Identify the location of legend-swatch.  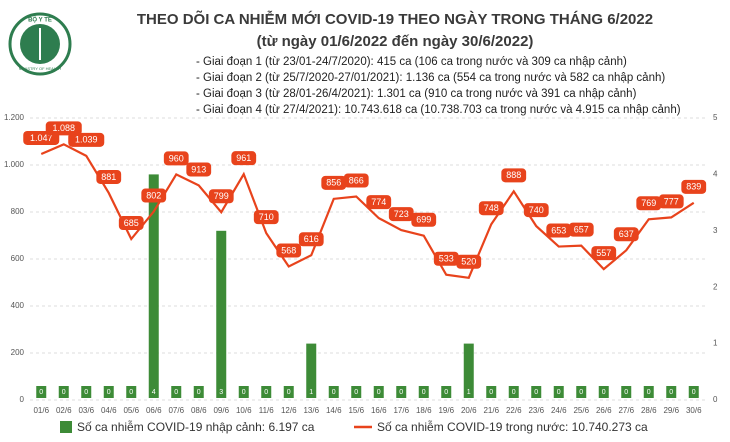
(66, 427).